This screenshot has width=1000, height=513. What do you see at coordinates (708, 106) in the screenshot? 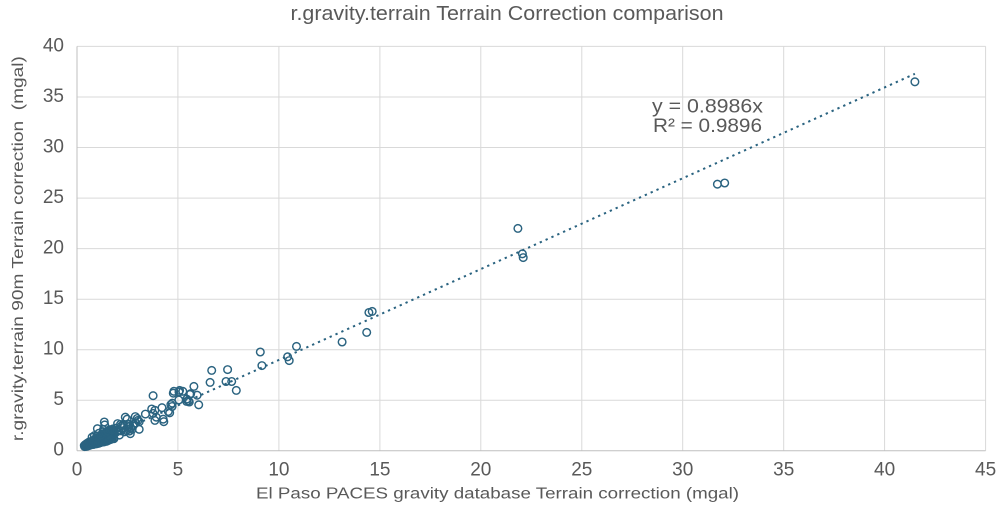
I see `svg-text: y = 0.8986x` at bounding box center [708, 106].